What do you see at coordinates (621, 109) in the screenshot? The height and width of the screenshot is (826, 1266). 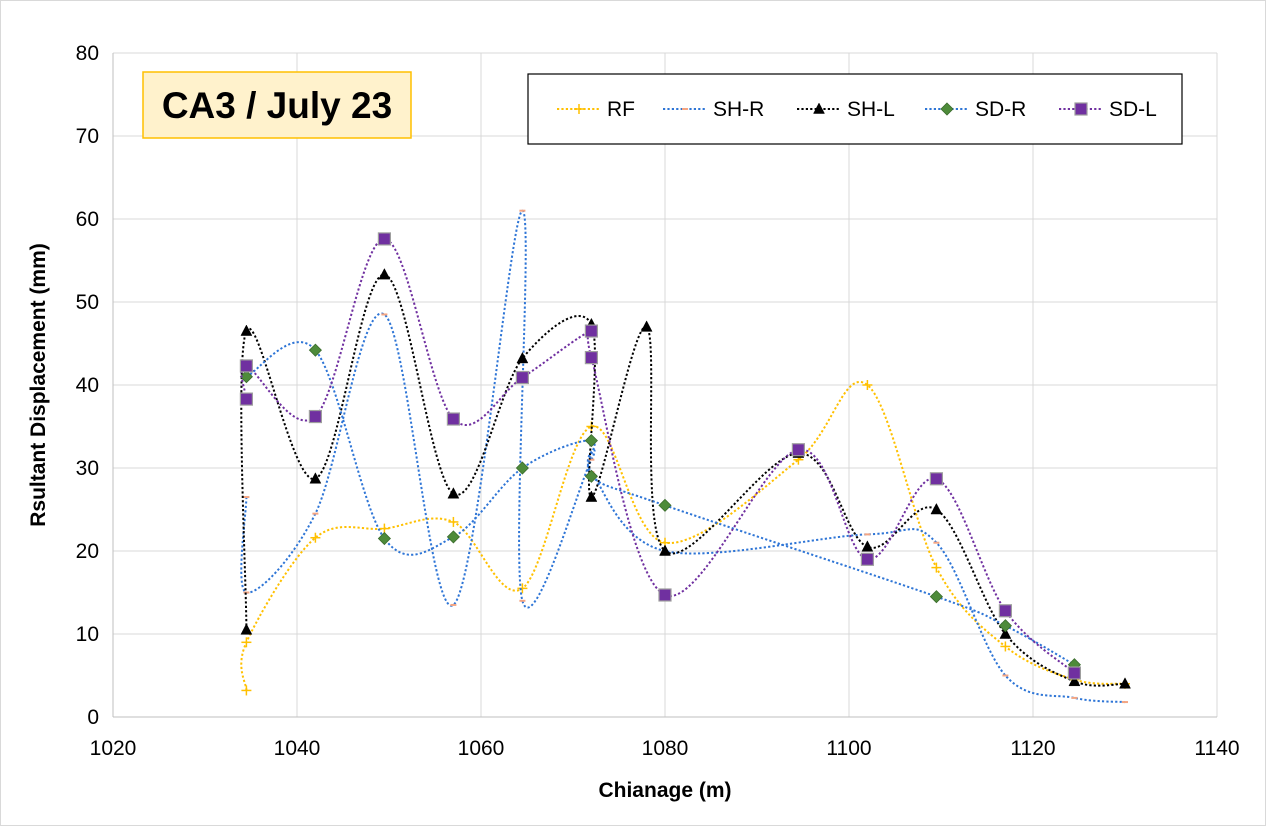 I see `legend-label: RF` at bounding box center [621, 109].